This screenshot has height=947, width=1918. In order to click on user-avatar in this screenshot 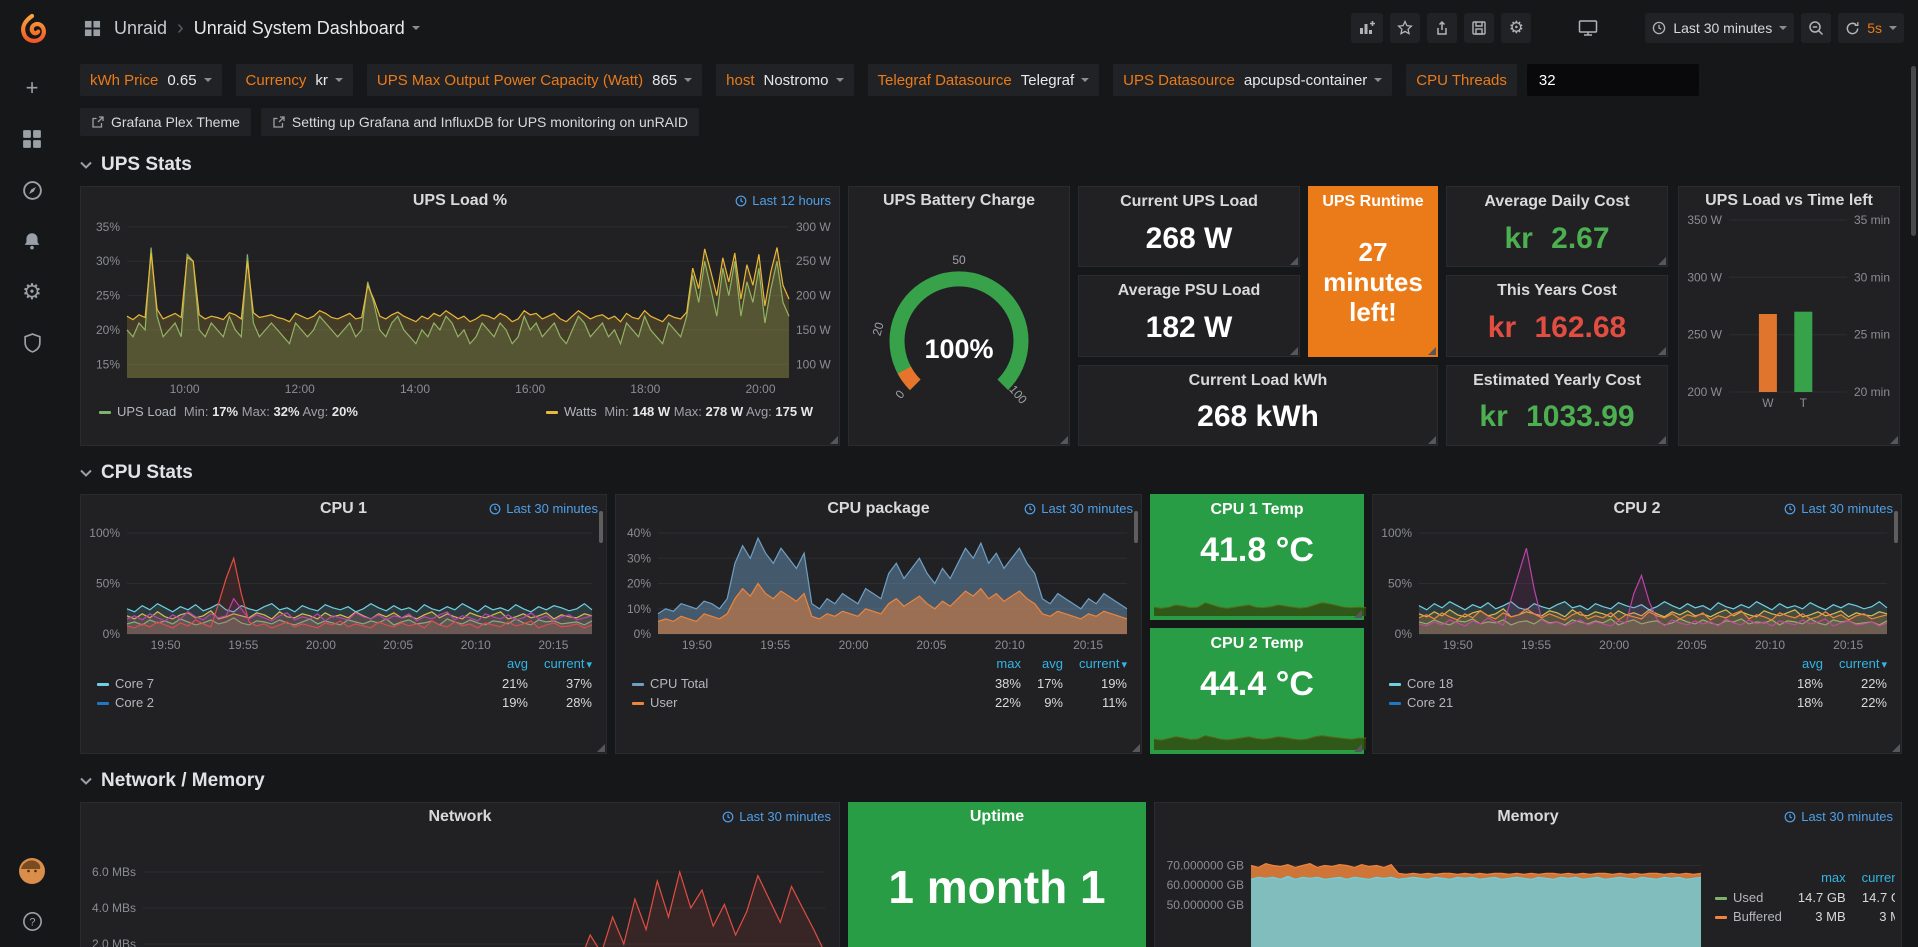, I will do `click(32, 871)`.